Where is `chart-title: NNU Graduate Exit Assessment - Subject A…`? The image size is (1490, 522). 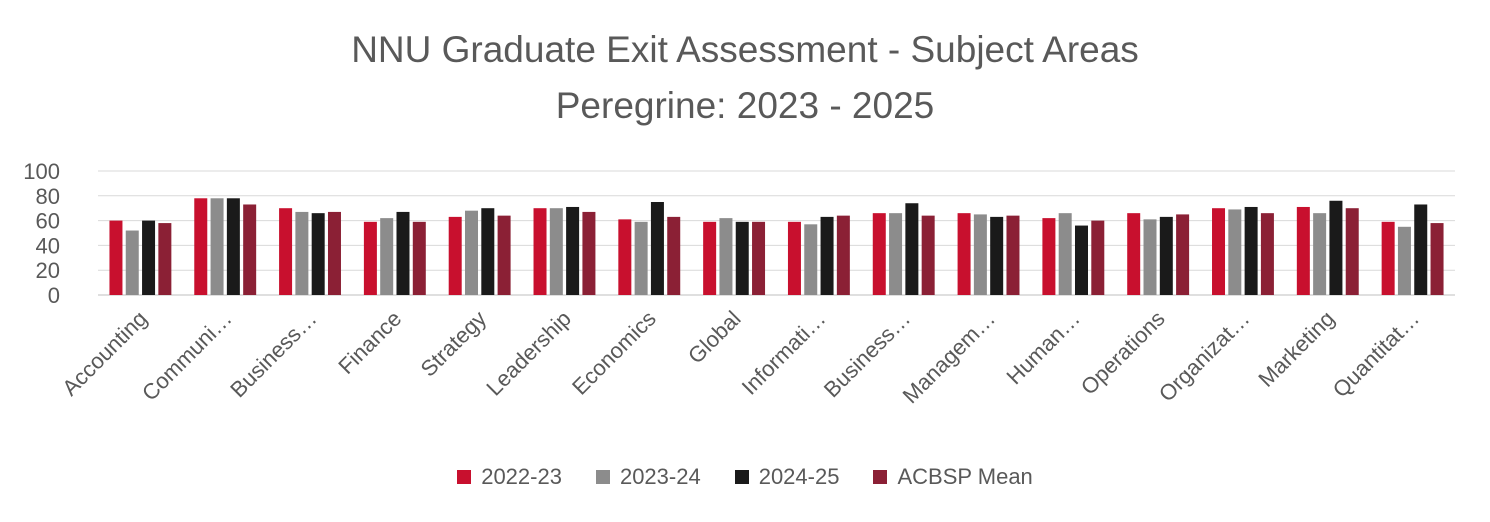
chart-title: NNU Graduate Exit Assessment - Subject A… is located at coordinates (745, 49).